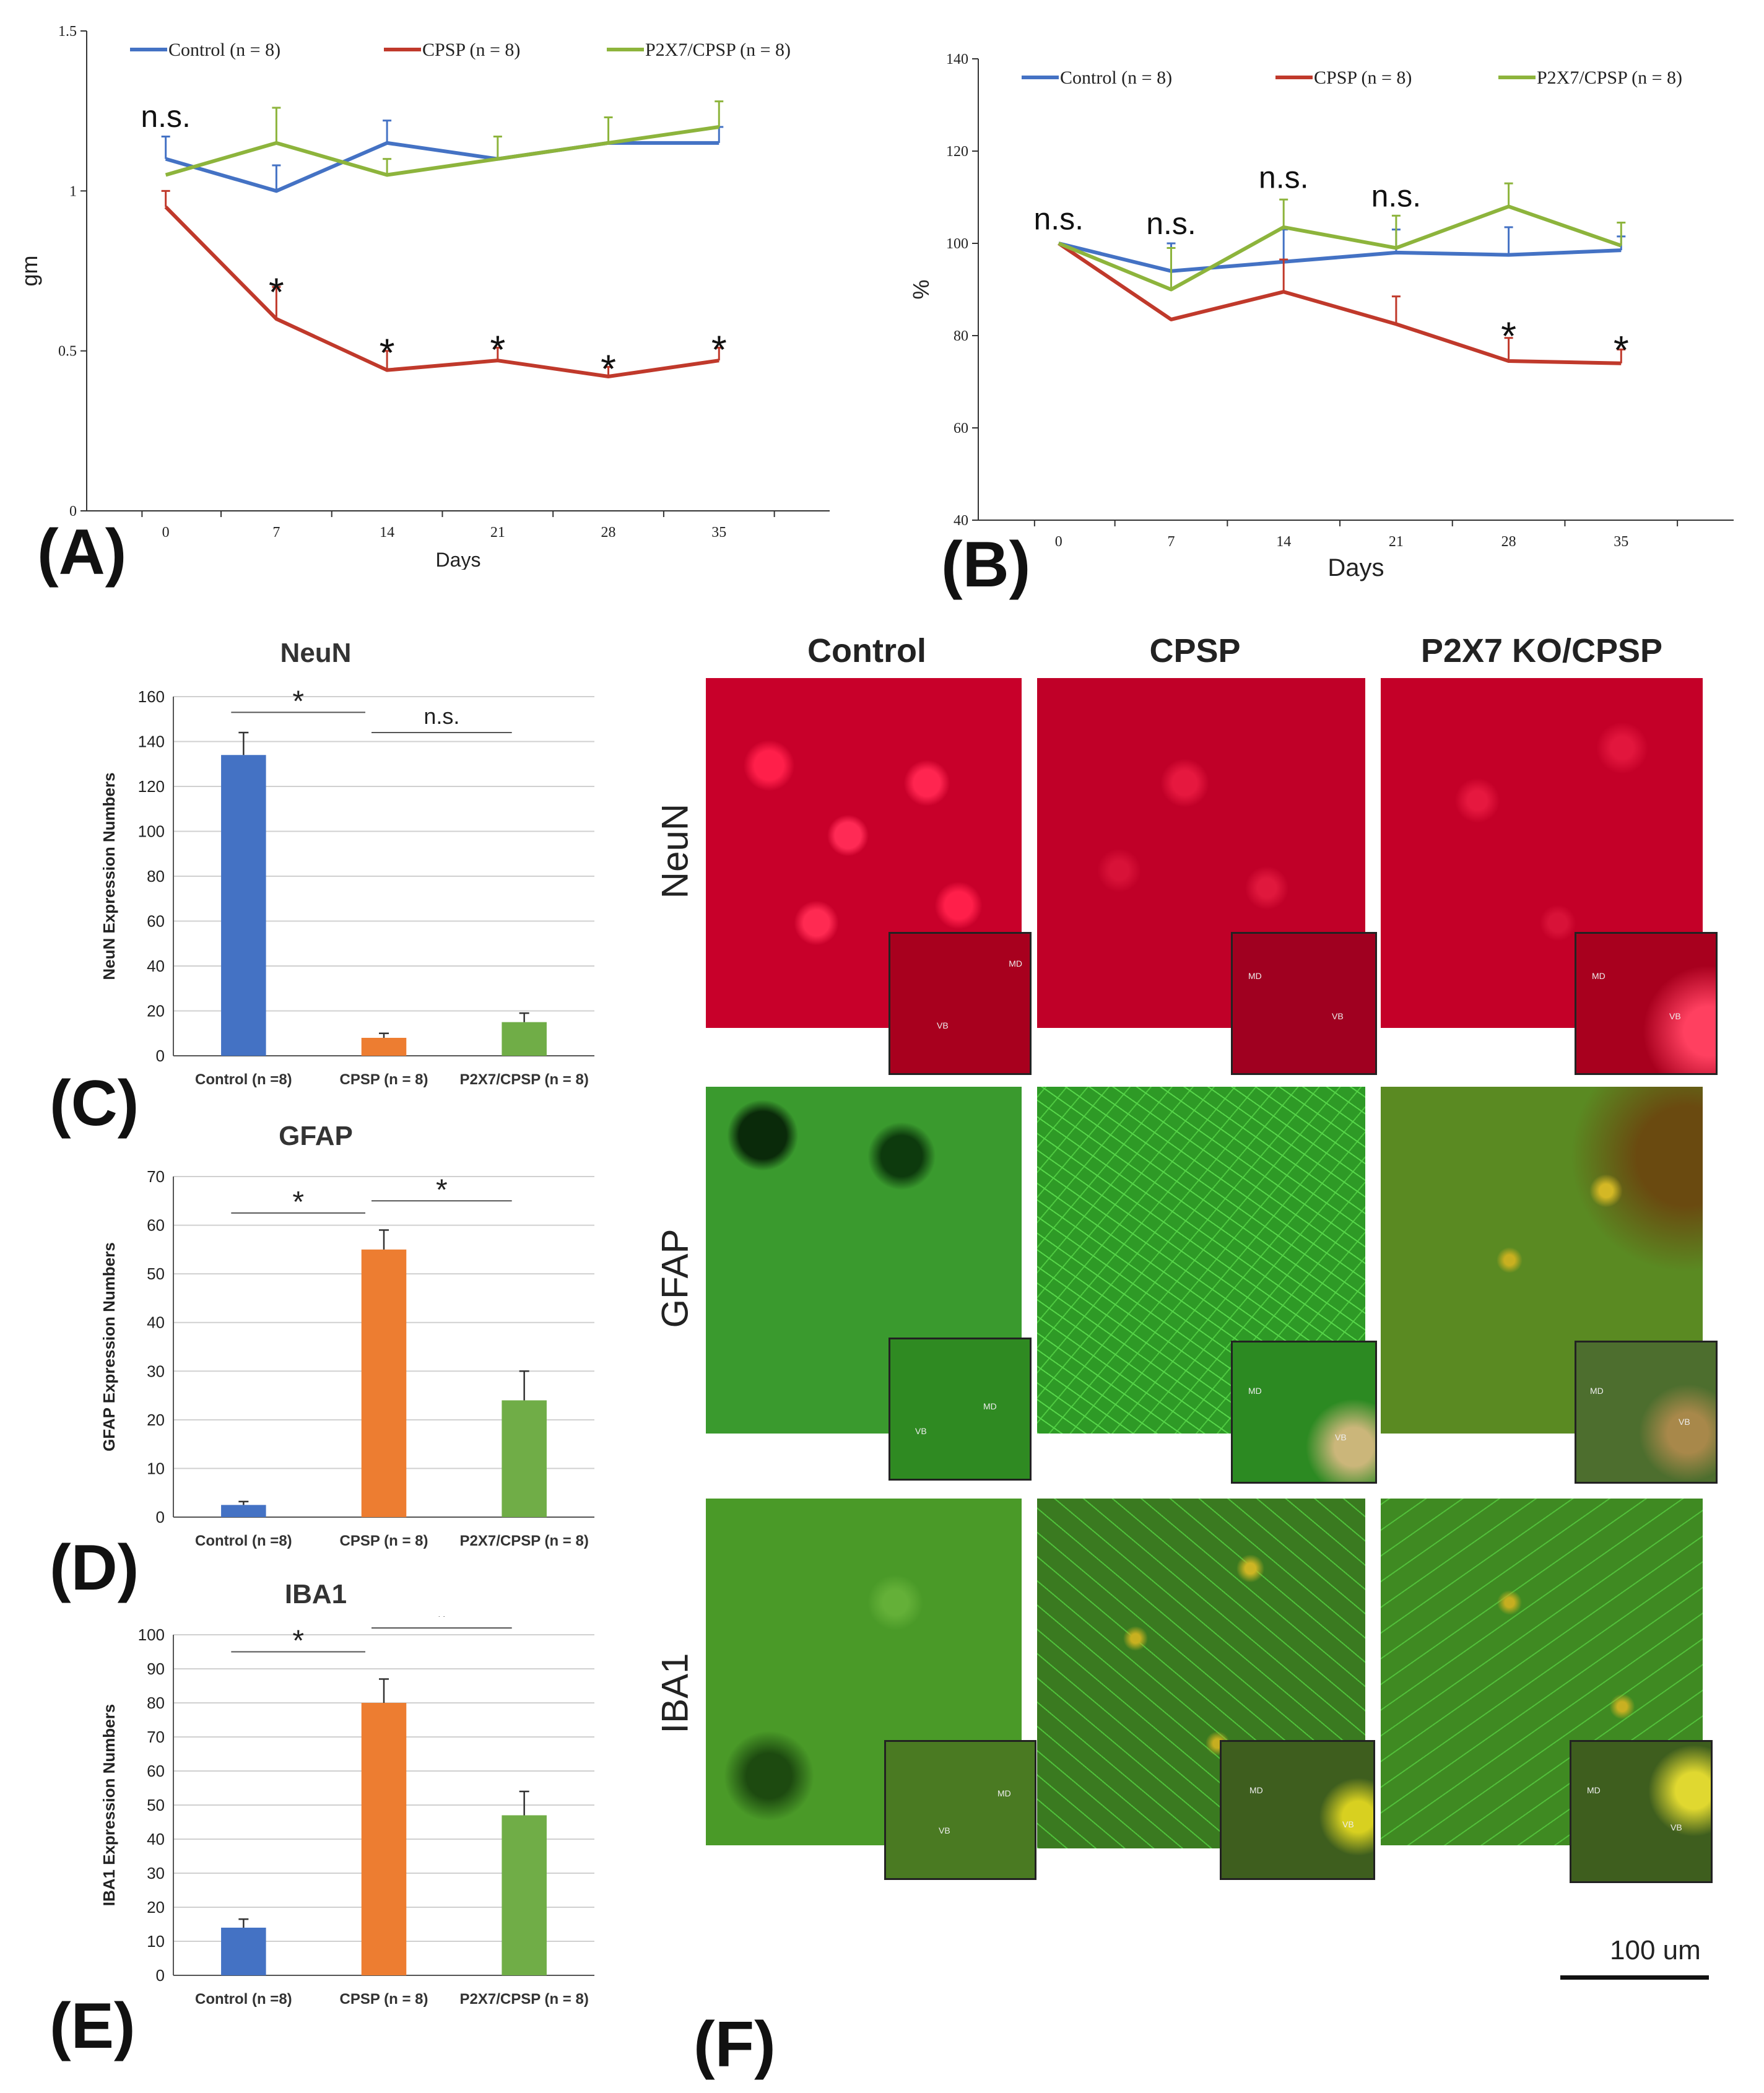  I want to click on y-tick-label: 160, so click(151, 697).